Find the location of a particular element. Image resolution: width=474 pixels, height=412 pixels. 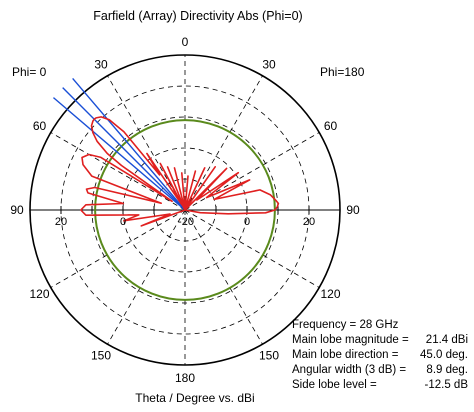

info-value: 21.4 dBi is located at coordinates (446, 340).